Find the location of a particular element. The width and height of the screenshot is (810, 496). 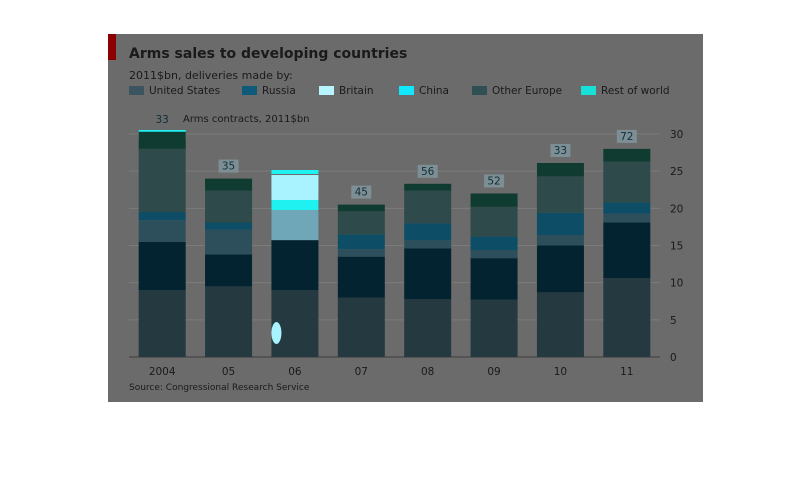

contract-value-label: 35 is located at coordinates (228, 167).